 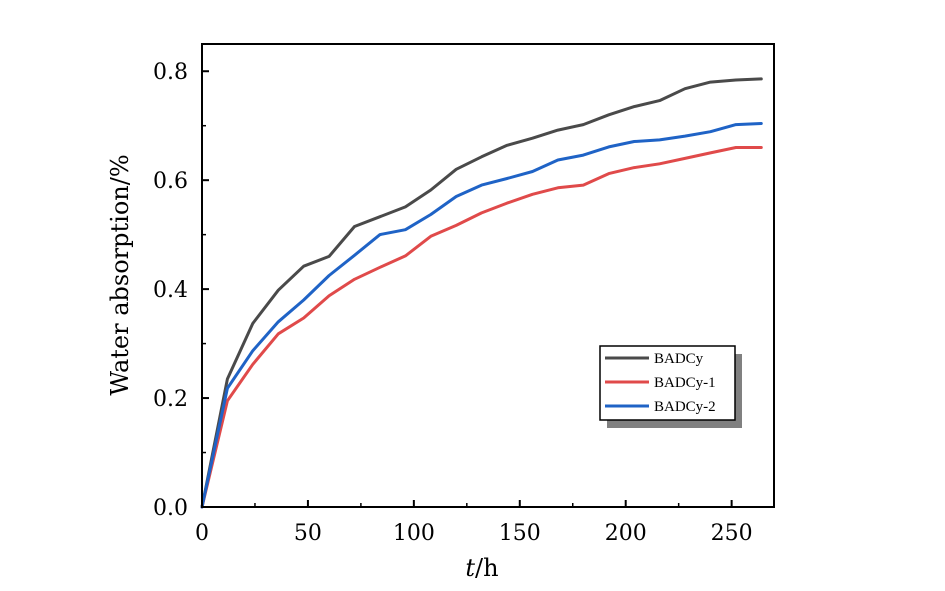 I want to click on x-tick-label: 100, so click(x=414, y=533).